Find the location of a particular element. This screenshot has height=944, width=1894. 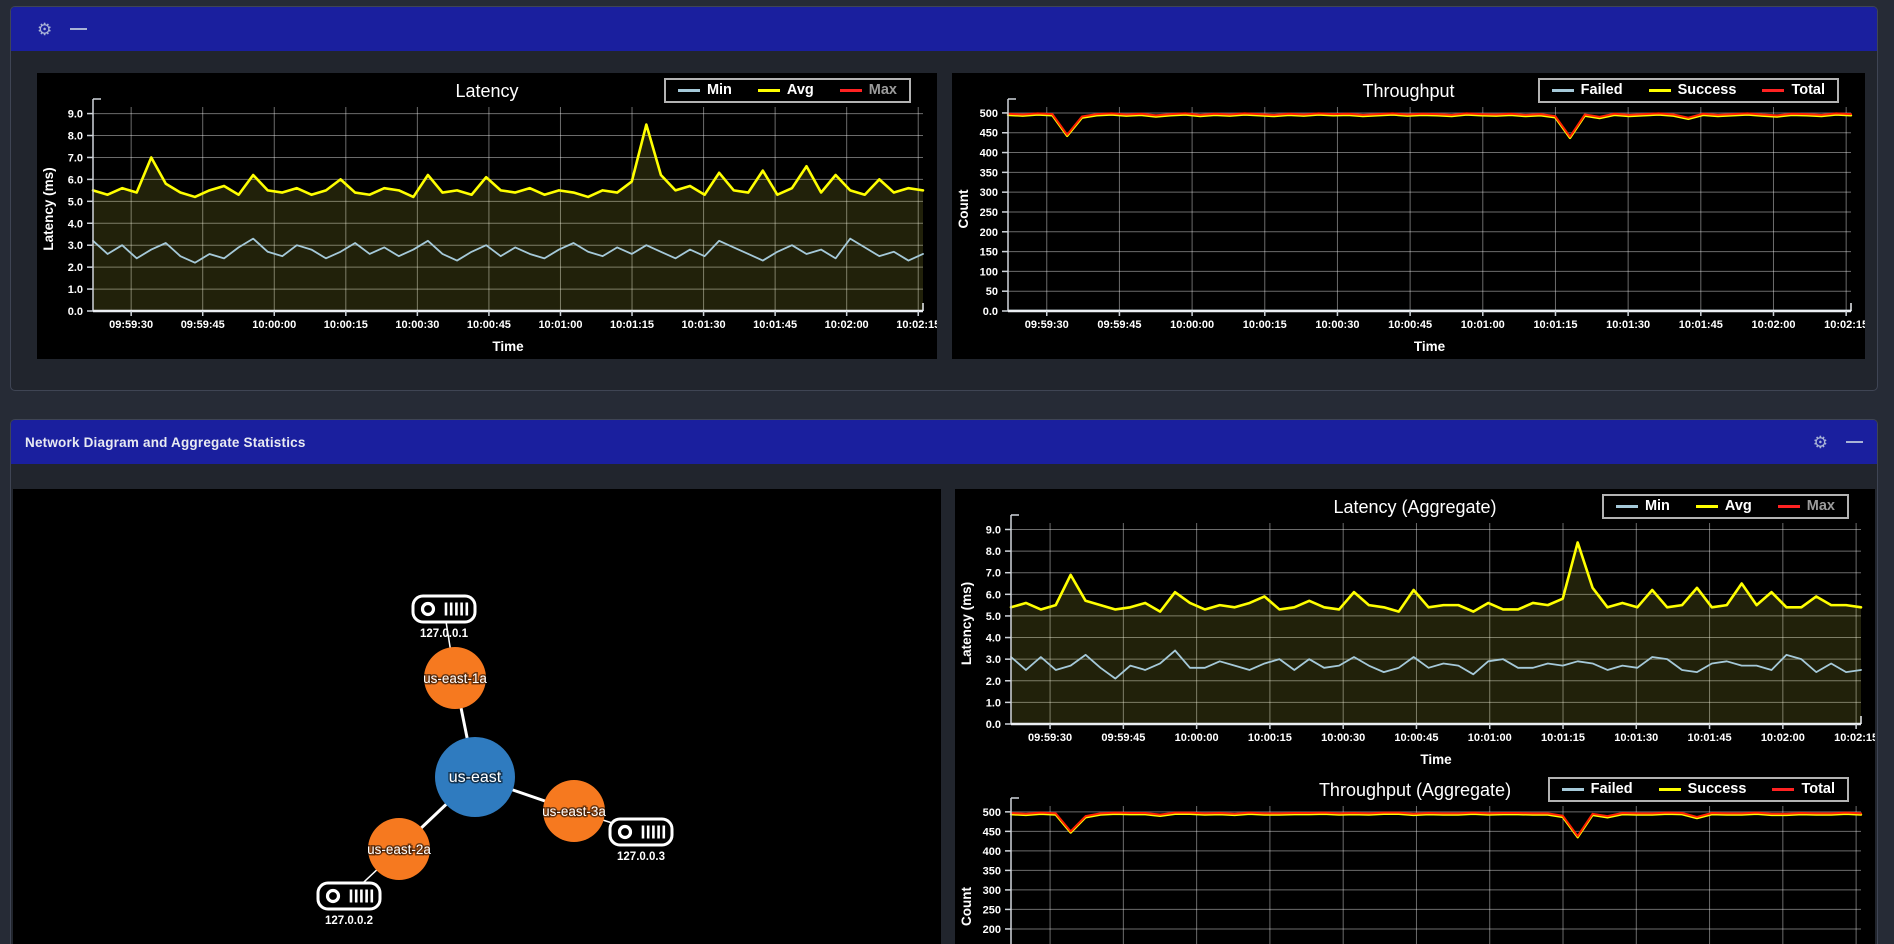

server-ip-label: 127.0.0.2 is located at coordinates (349, 921).